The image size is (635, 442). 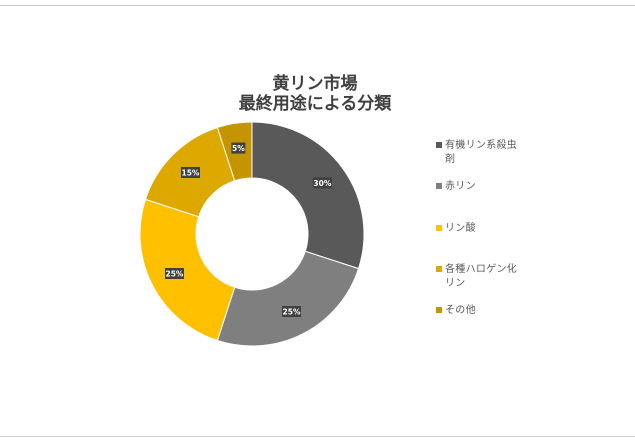 What do you see at coordinates (315, 84) in the screenshot?
I see `chart-title-line-1: 黄リン市場` at bounding box center [315, 84].